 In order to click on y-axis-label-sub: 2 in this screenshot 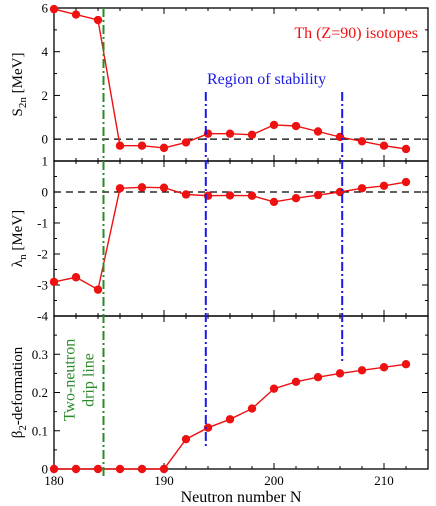, I will do `click(23, 428)`.